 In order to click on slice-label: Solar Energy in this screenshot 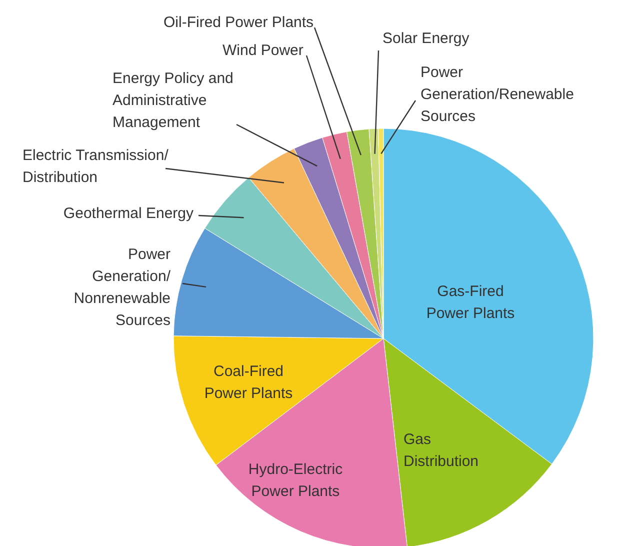, I will do `click(426, 38)`.